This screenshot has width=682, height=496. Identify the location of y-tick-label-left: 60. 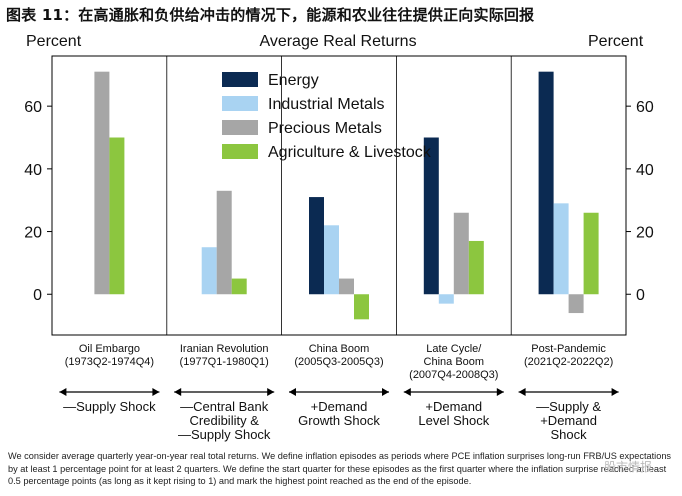
(33, 107).